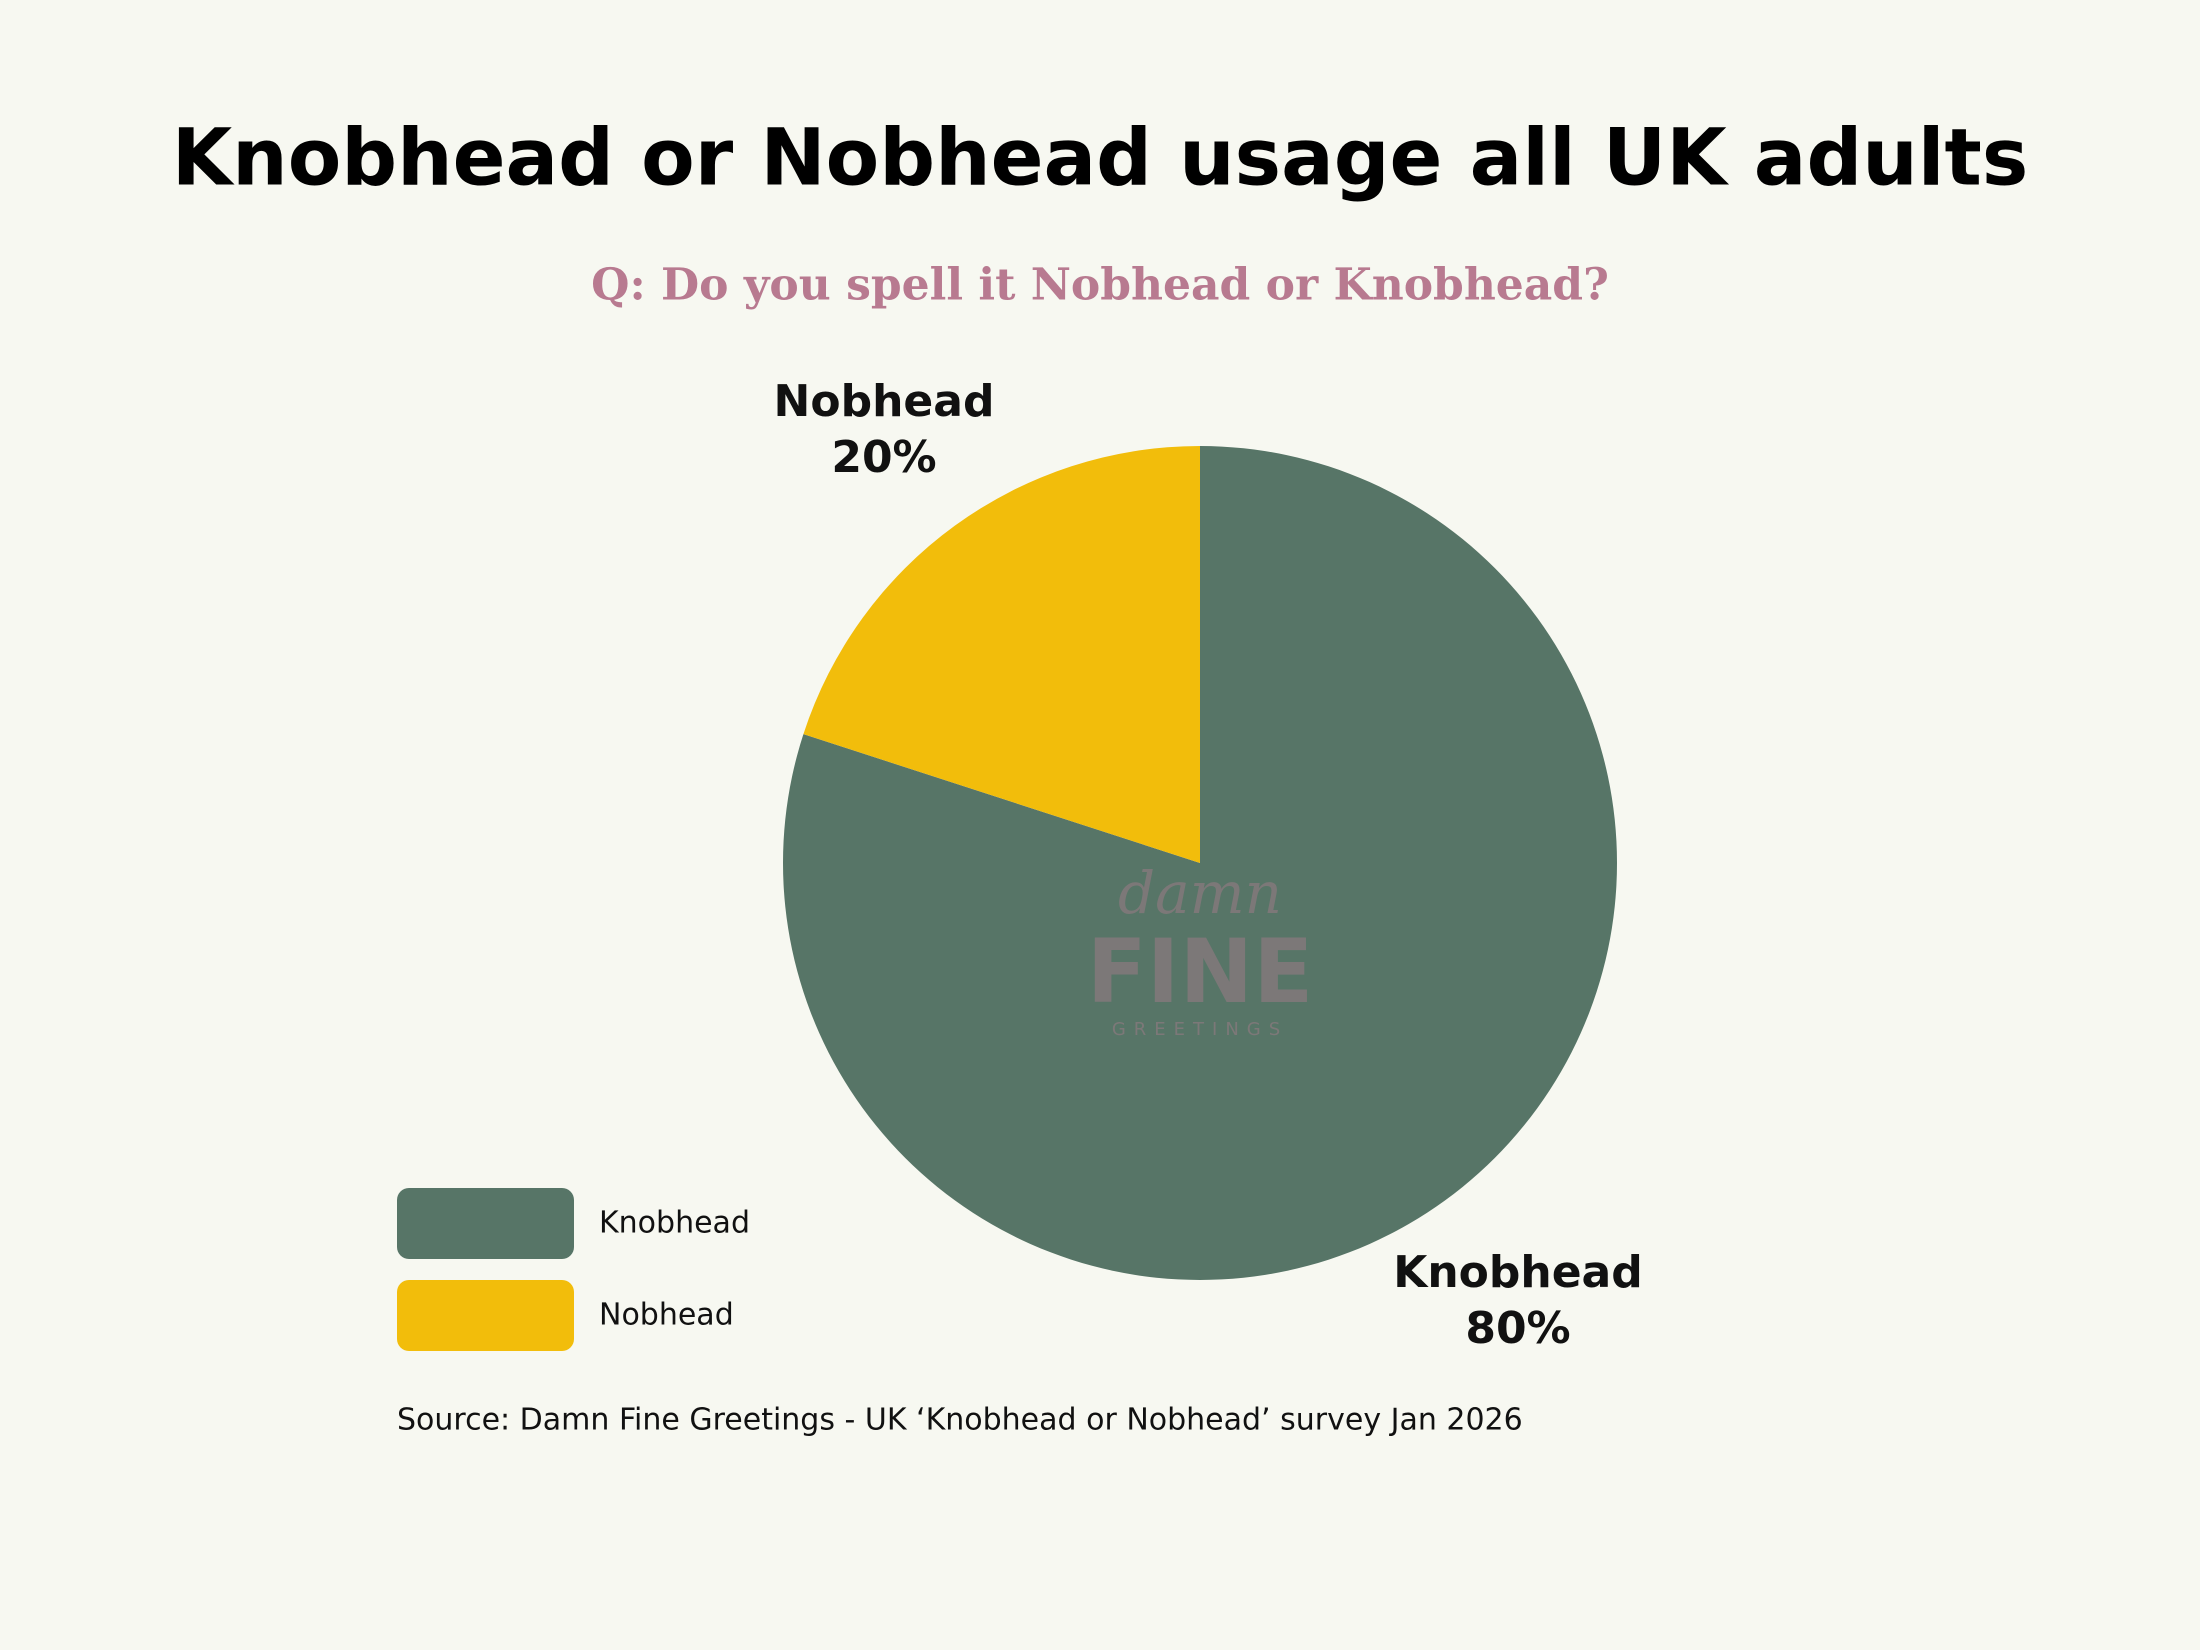 The width and height of the screenshot is (2200, 1650). I want to click on legend-label: Knobhead, so click(674, 1223).